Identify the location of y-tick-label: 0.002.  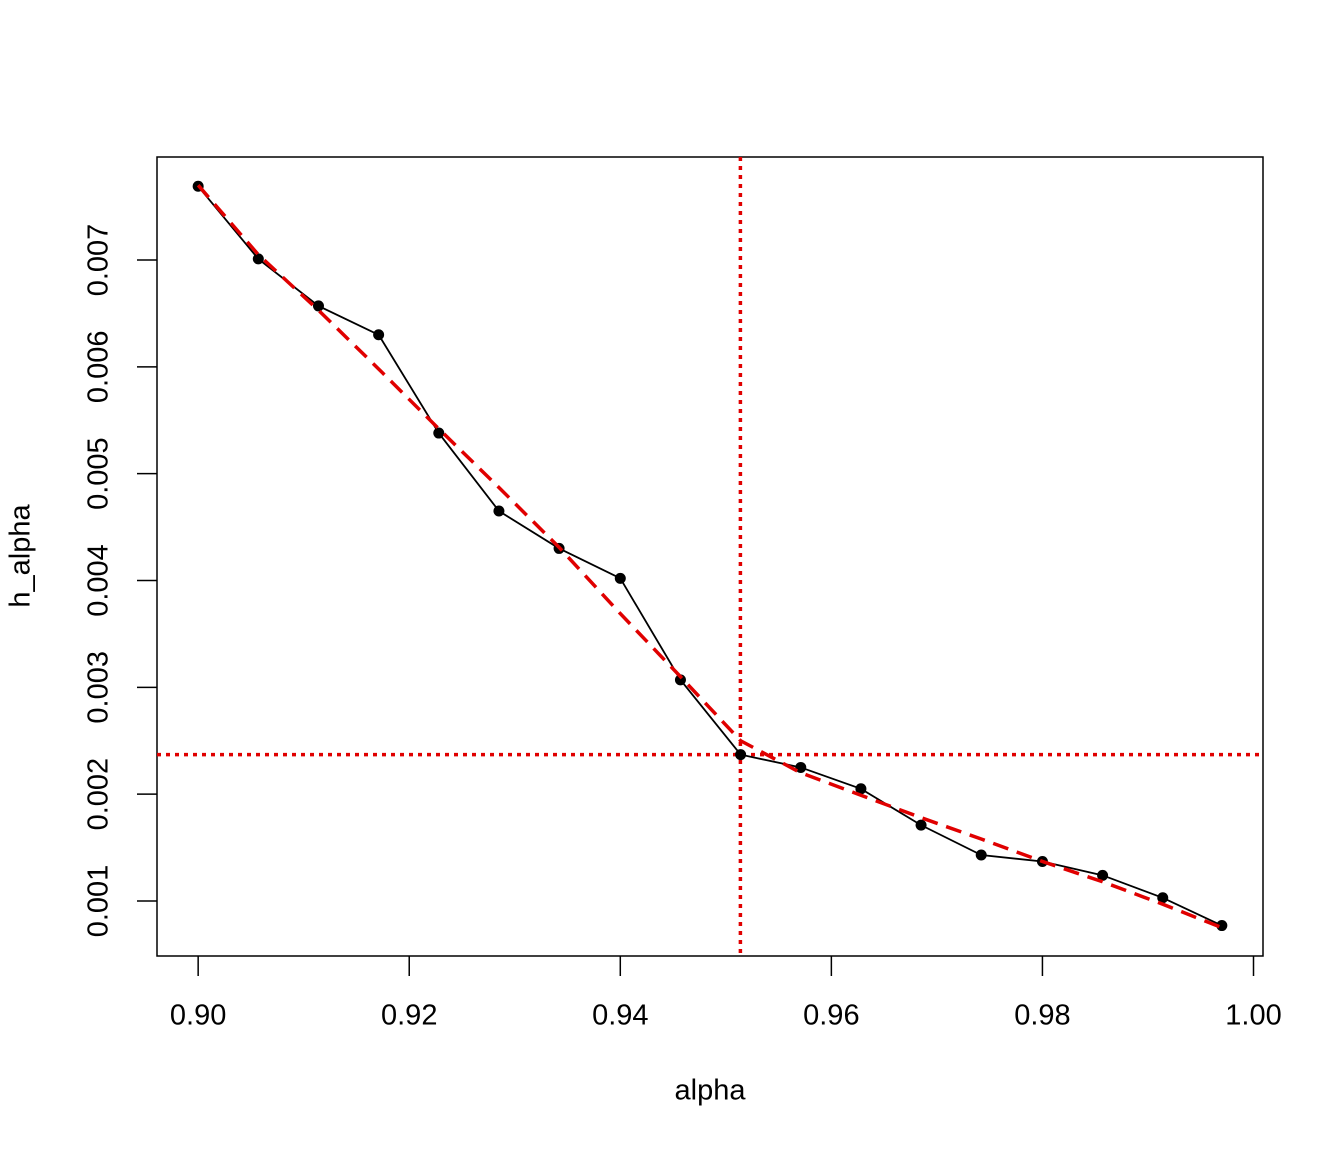
(99, 794).